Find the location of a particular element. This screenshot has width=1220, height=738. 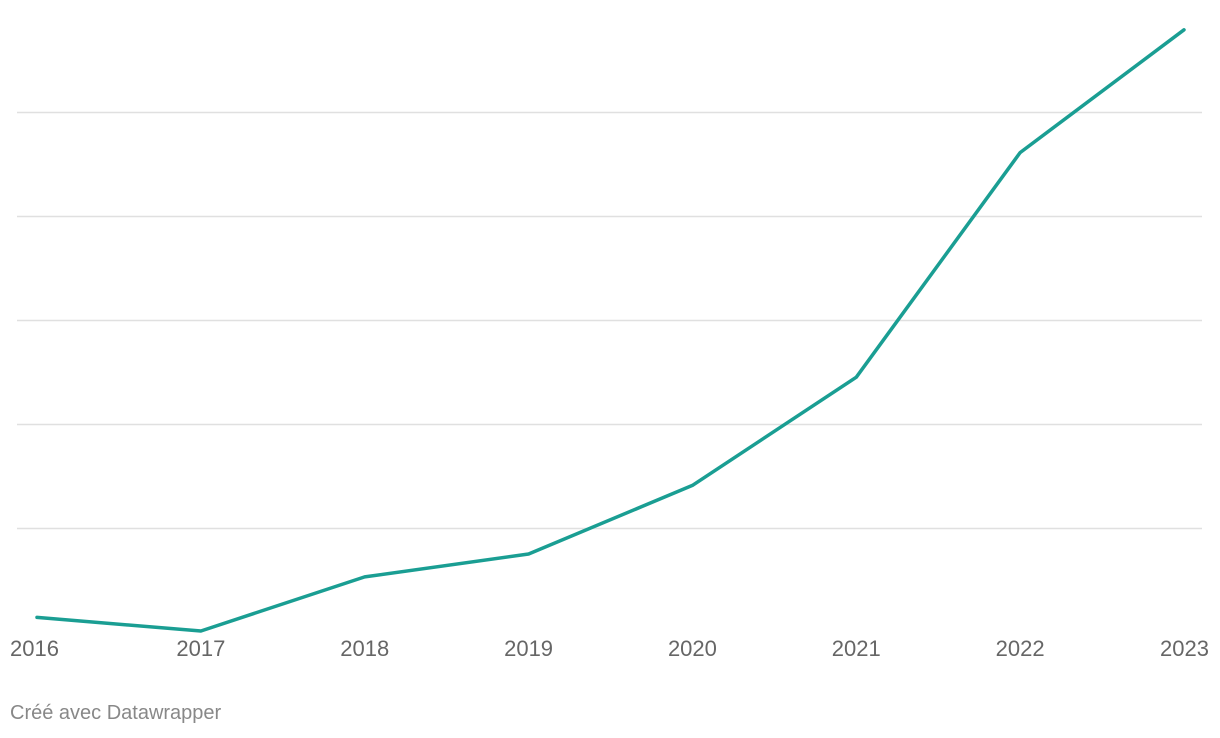

x-tick-label: 2021 is located at coordinates (856, 648).